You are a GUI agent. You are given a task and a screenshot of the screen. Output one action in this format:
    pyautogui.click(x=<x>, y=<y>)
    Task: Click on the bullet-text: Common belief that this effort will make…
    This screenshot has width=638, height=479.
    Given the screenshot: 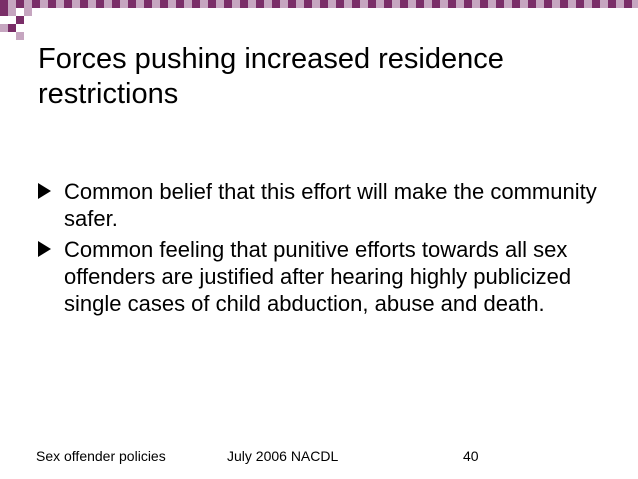 What is the action you would take?
    pyautogui.click(x=330, y=205)
    